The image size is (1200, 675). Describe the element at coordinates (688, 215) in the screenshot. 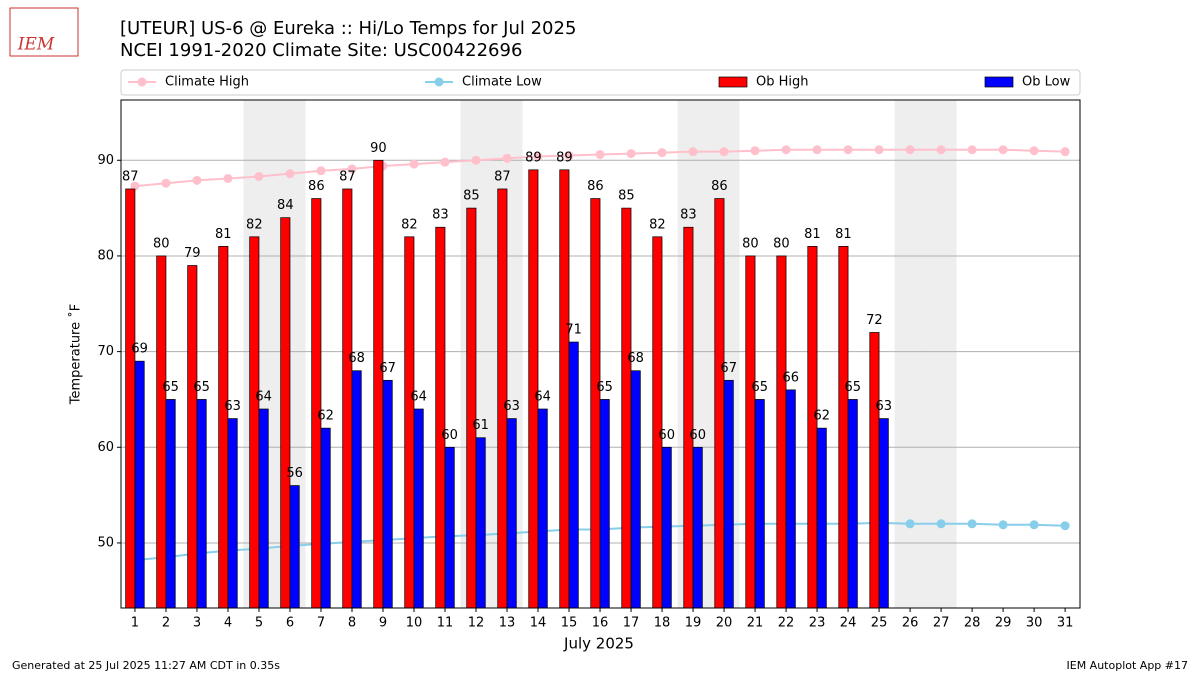

I see `bar-label: 83` at that location.